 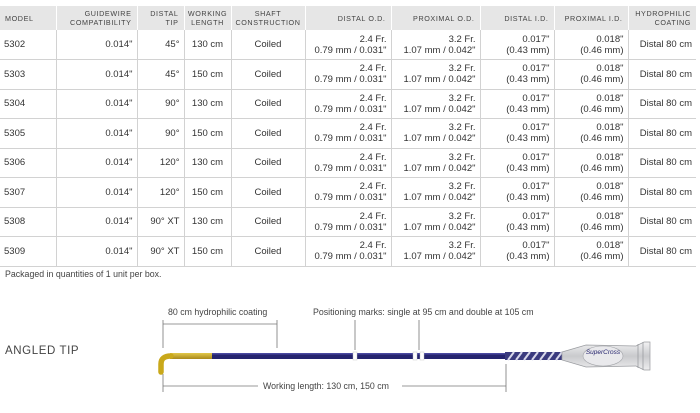 What do you see at coordinates (436, 18) in the screenshot?
I see `col-proximal-od: PROXIMAL O.D.` at bounding box center [436, 18].